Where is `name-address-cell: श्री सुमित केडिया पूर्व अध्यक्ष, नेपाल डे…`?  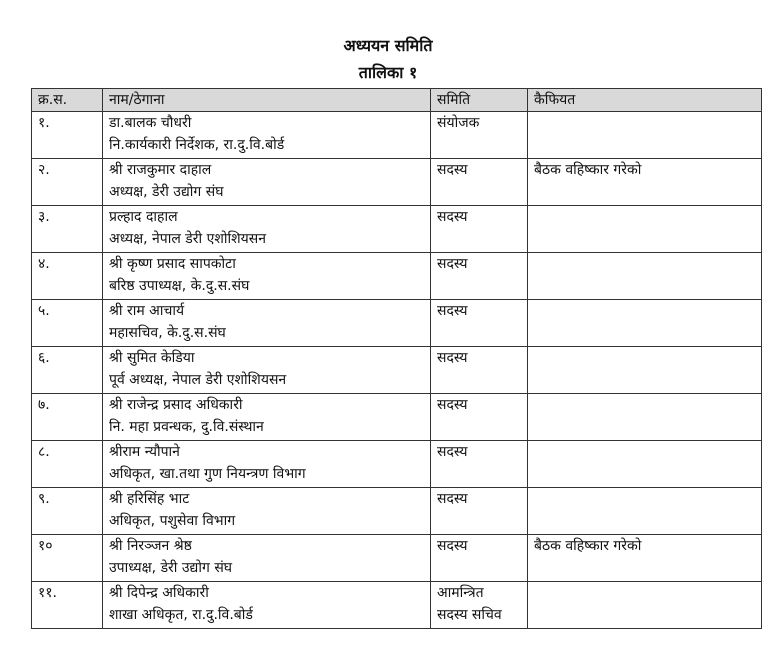 name-address-cell: श्री सुमित केडिया पूर्व अध्यक्ष, नेपाल डे… is located at coordinates (266, 370).